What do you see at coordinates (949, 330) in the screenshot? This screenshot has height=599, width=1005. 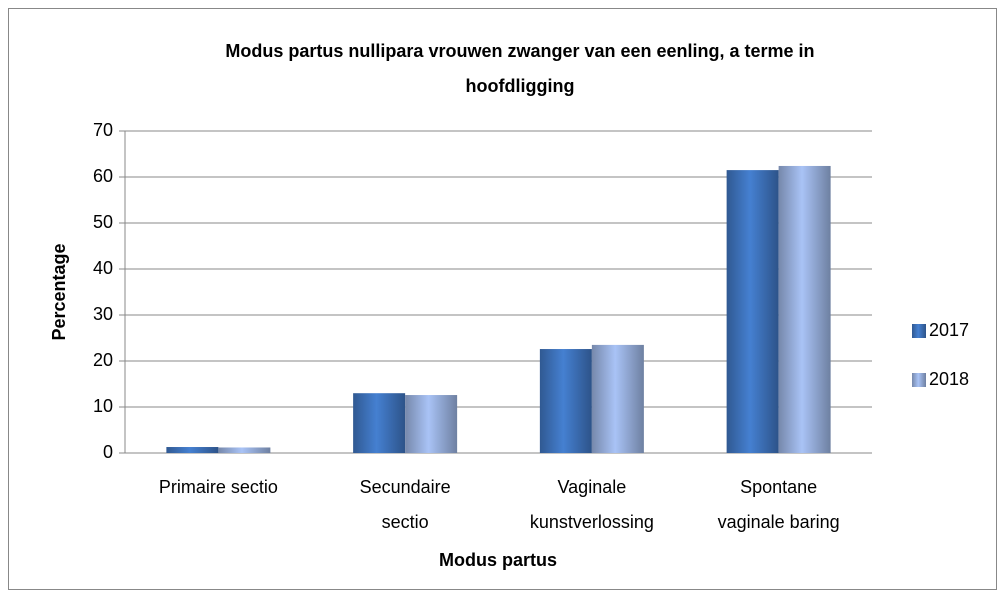 I see `legend-label: 2017` at bounding box center [949, 330].